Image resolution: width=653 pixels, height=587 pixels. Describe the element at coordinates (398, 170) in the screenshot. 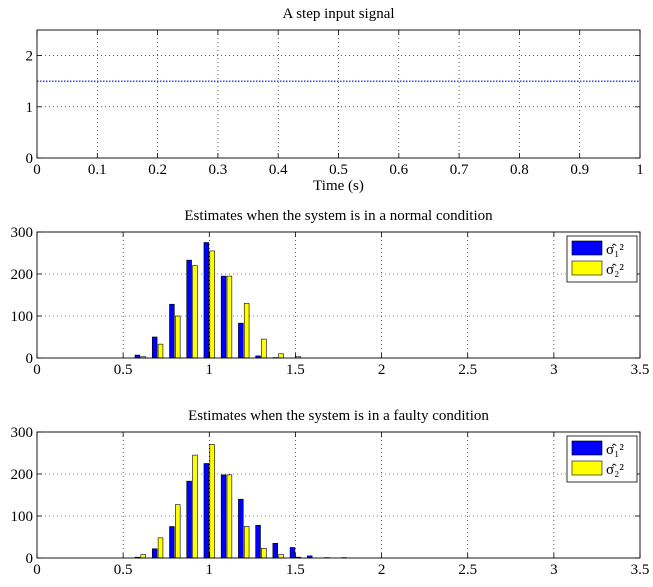

I see `x-tick-label: 0.6` at that location.